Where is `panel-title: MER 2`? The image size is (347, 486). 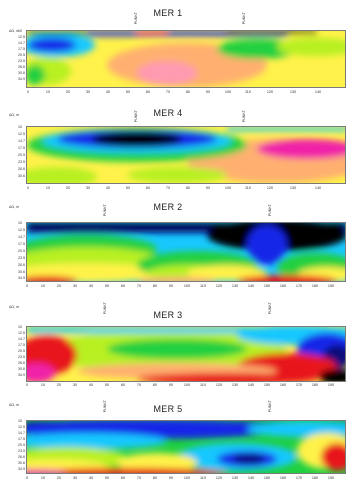 panel-title: MER 2 is located at coordinates (168, 207).